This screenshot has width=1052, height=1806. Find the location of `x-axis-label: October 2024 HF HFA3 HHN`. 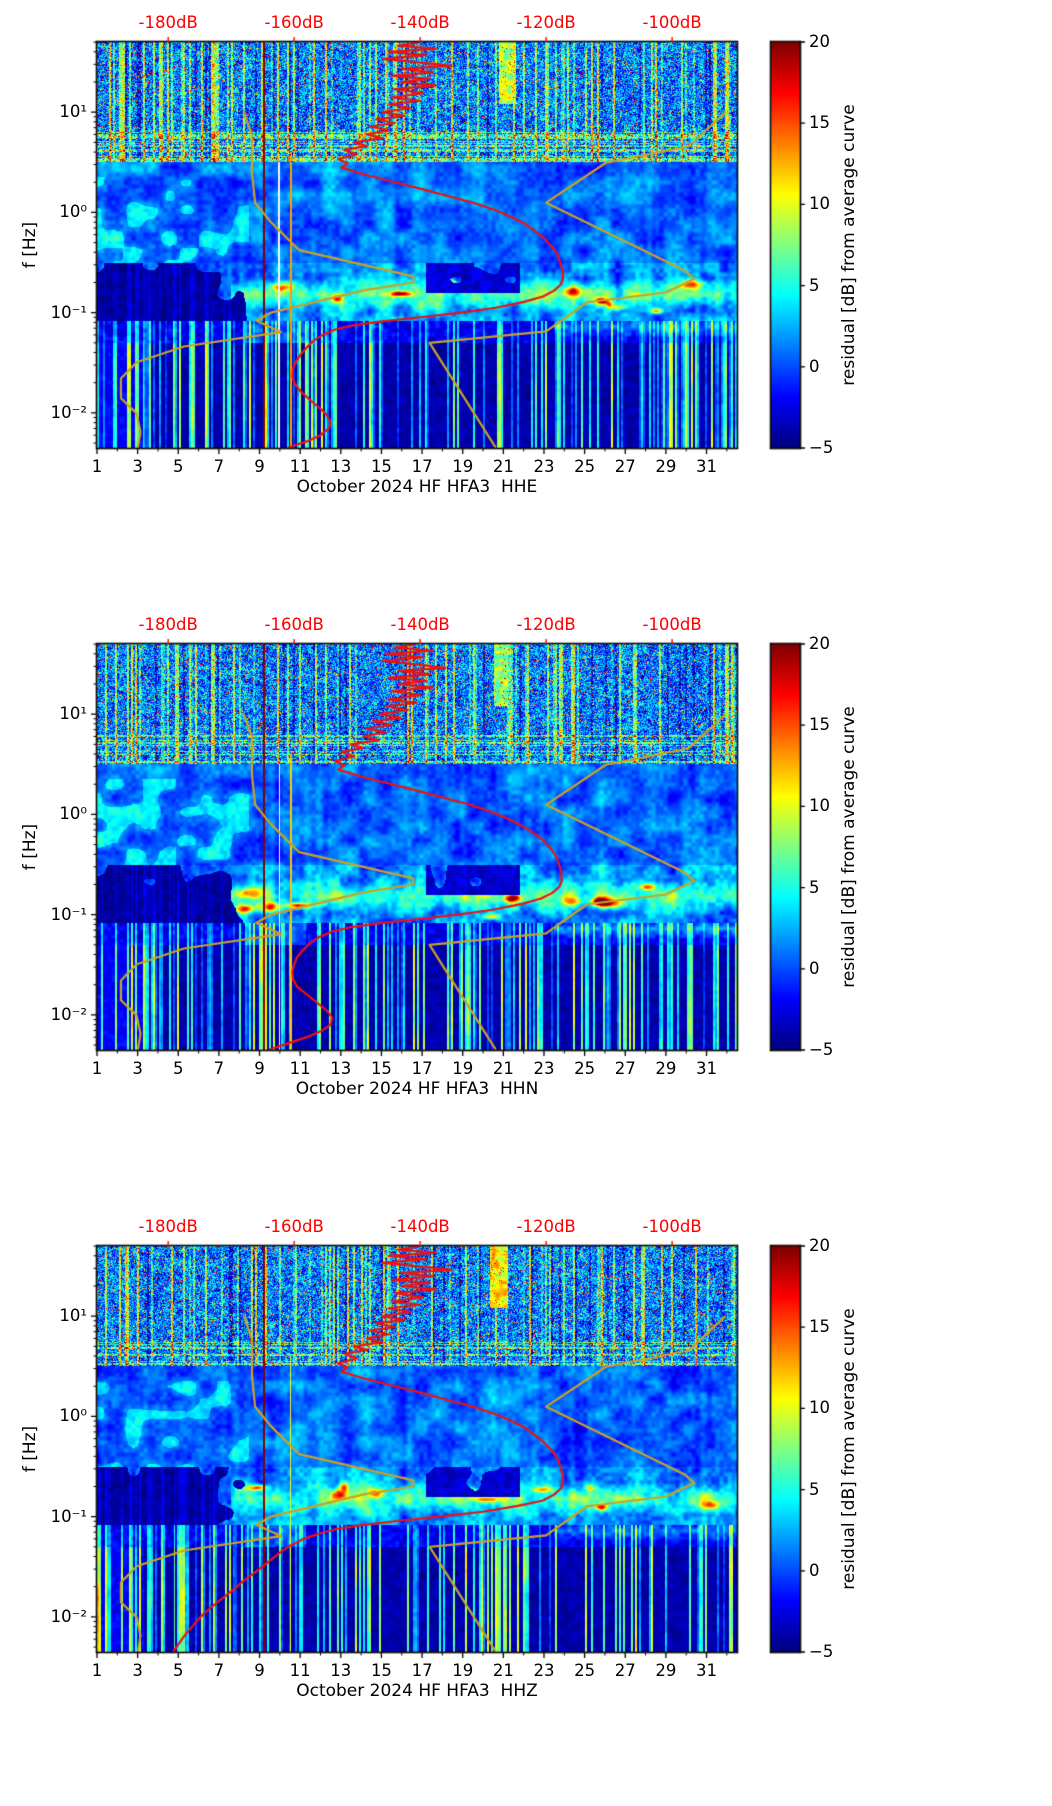

x-axis-label: October 2024 HF HFA3 HHN is located at coordinates (417, 1089).